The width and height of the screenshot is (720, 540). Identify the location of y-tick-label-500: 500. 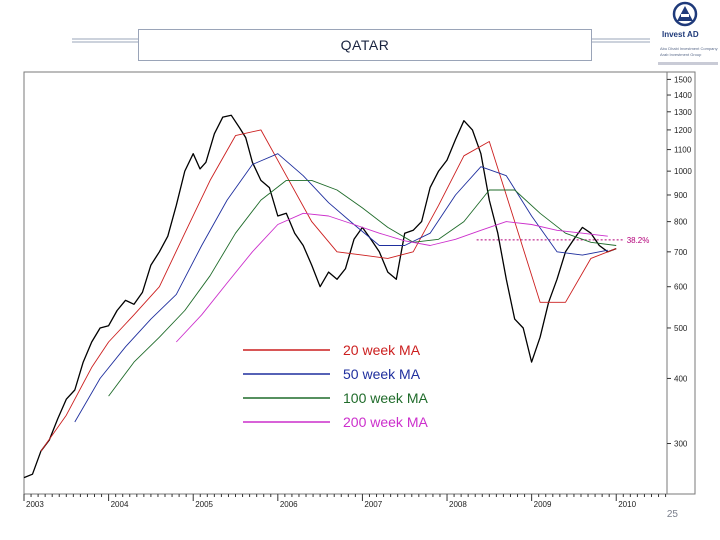
(681, 328).